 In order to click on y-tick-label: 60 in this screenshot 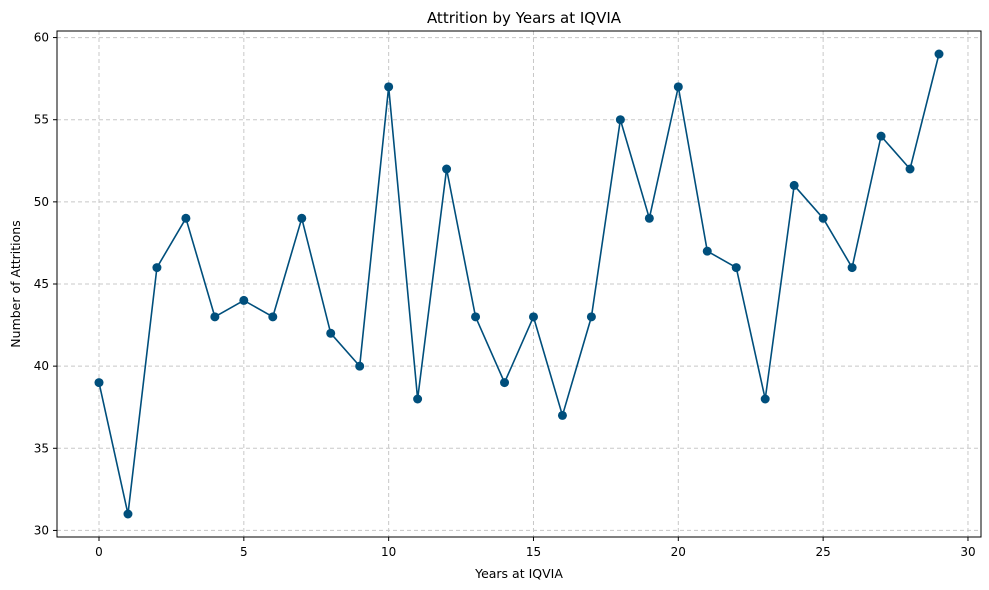, I will do `click(41, 38)`.